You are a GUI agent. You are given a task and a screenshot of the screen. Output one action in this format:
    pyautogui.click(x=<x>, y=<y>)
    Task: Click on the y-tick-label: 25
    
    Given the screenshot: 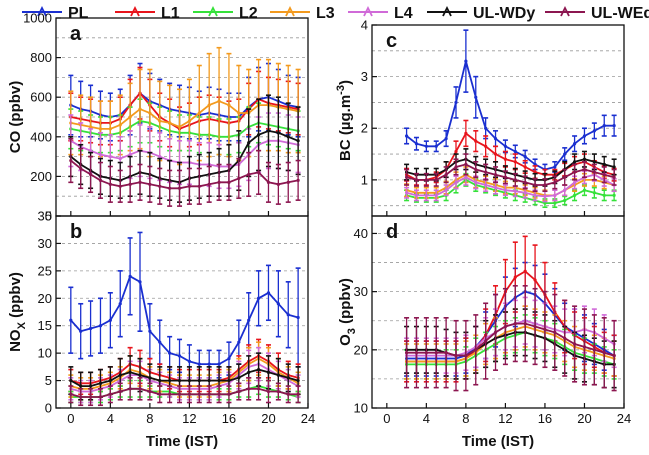 What is the action you would take?
    pyautogui.click(x=45, y=270)
    